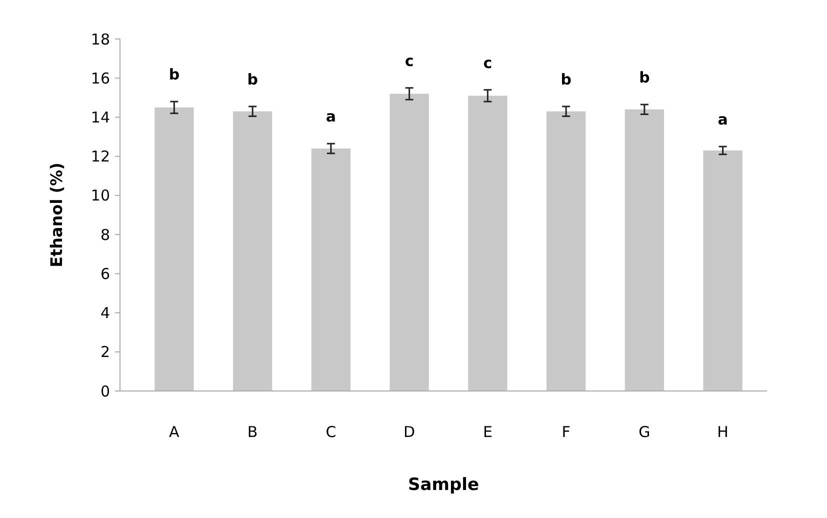  Describe the element at coordinates (105, 313) in the screenshot. I see `y-tick-label: 4` at that location.